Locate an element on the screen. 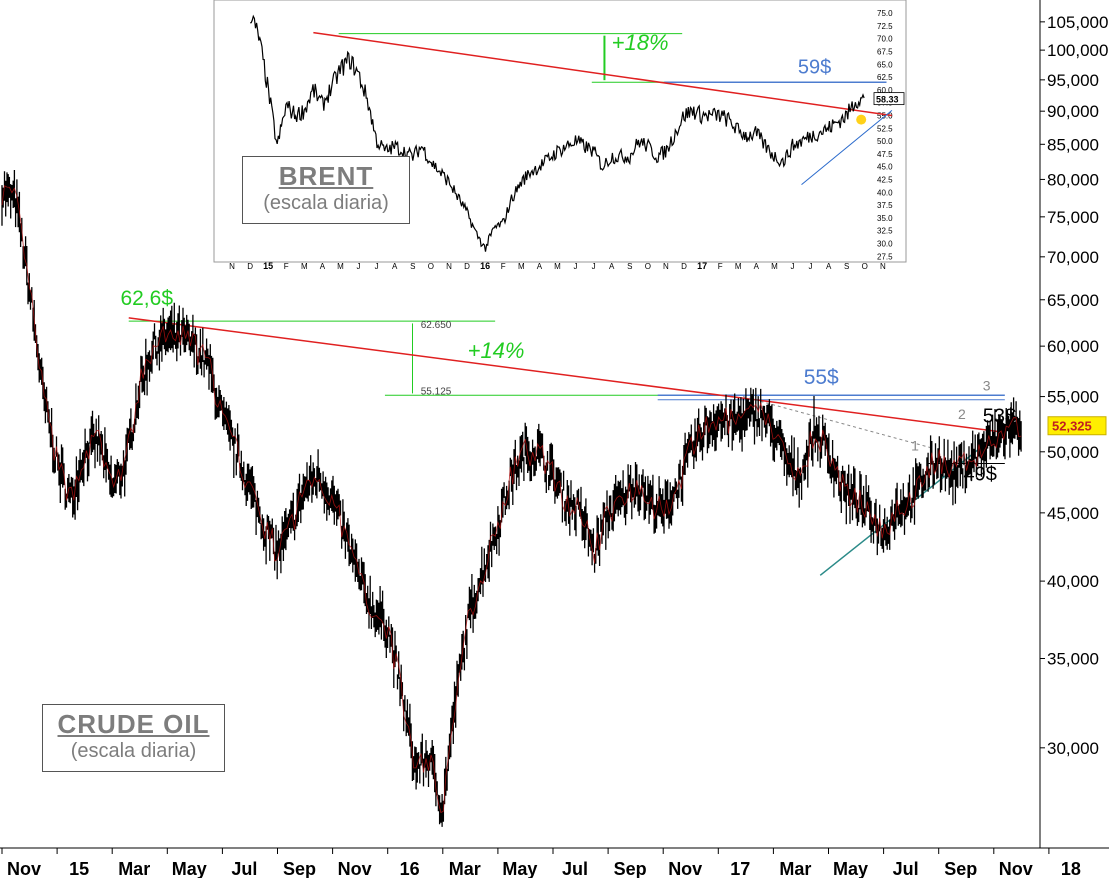 The height and width of the screenshot is (878, 1109). brent-axis-label: 45.0 is located at coordinates (885, 167).